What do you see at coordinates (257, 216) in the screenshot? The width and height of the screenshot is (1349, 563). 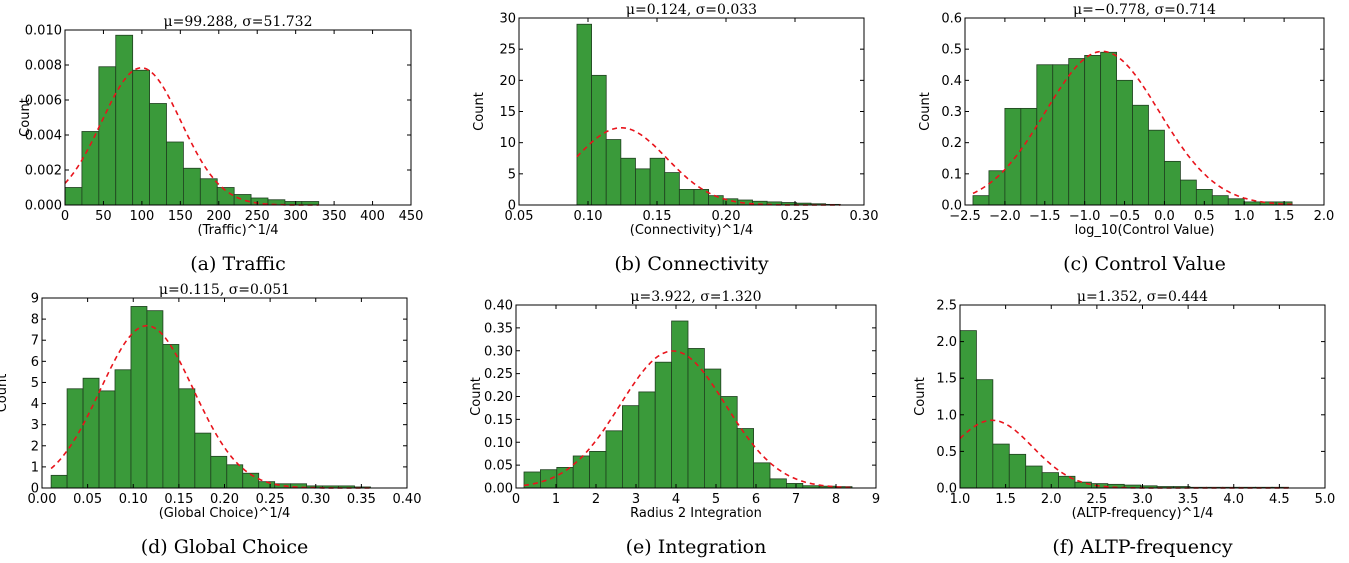 I see `x-tick-label: 250` at bounding box center [257, 216].